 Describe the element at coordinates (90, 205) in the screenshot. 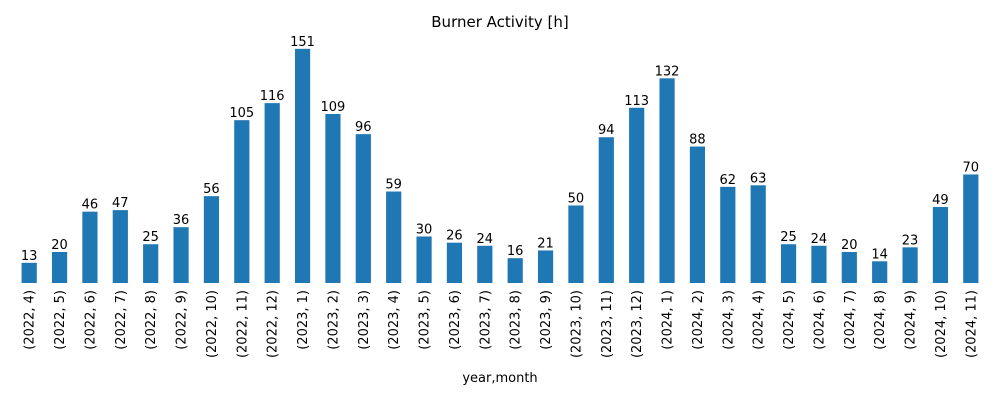

I see `bar-value-label: 46` at that location.